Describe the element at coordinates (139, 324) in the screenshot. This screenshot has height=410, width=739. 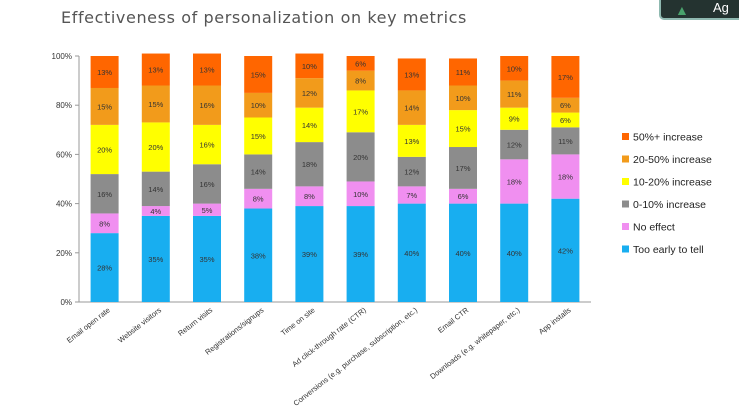
I see `category-label: Website visitors` at that location.